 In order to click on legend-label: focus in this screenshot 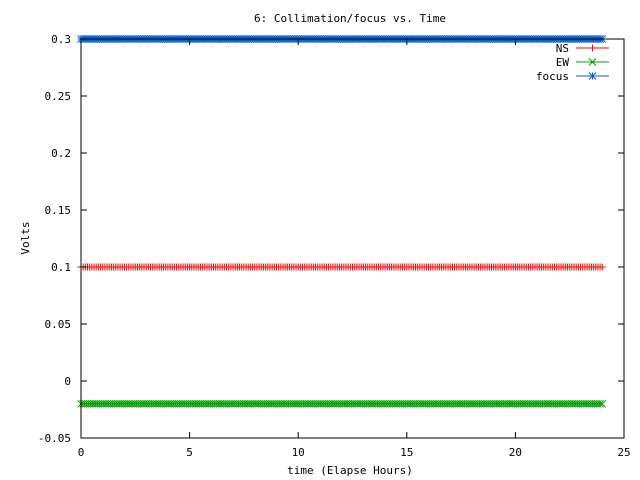, I will do `click(552, 76)`.